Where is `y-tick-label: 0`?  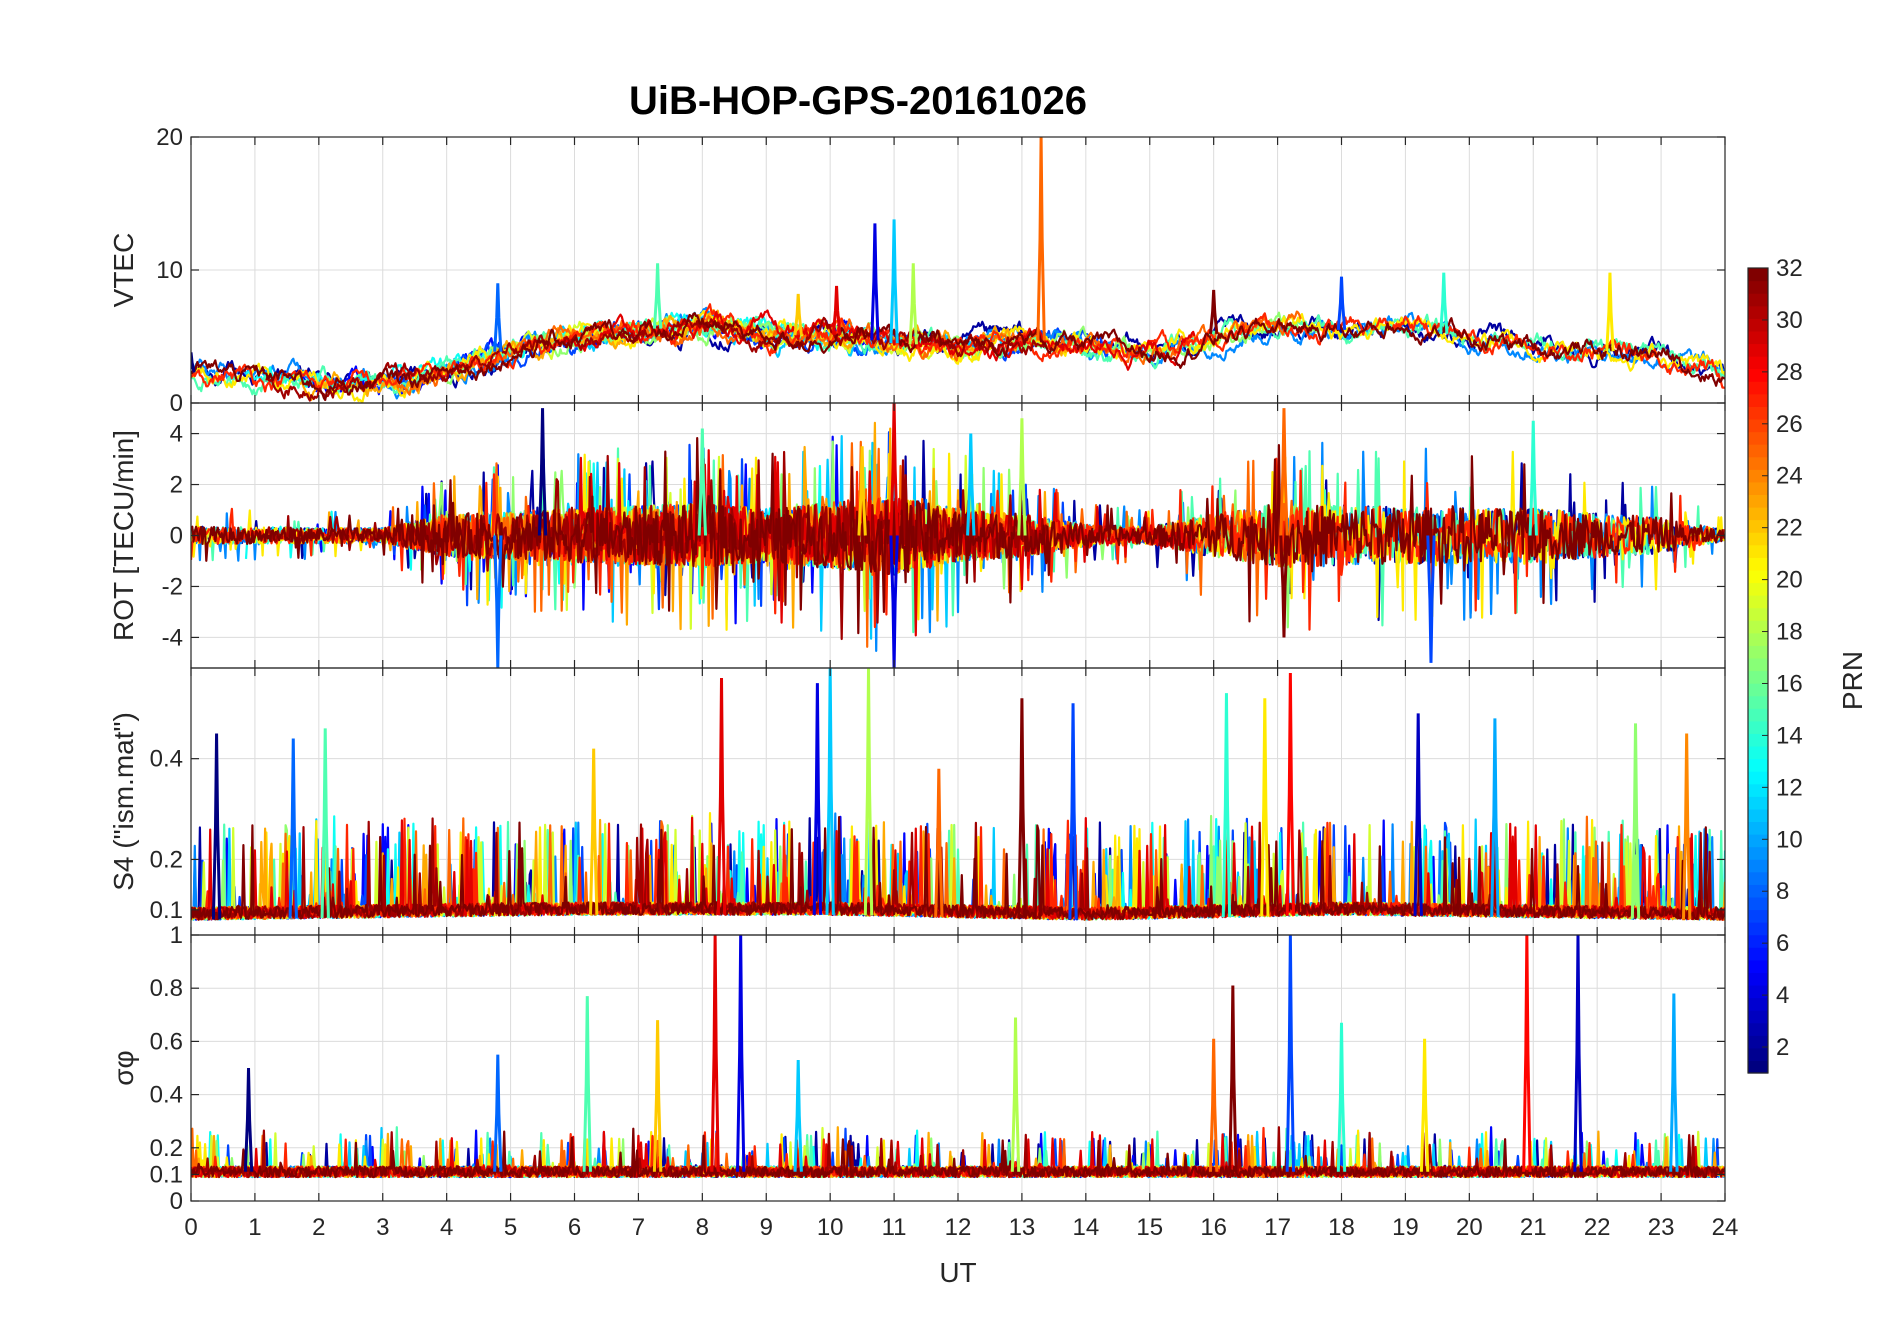
y-tick-label: 0 is located at coordinates (176, 403).